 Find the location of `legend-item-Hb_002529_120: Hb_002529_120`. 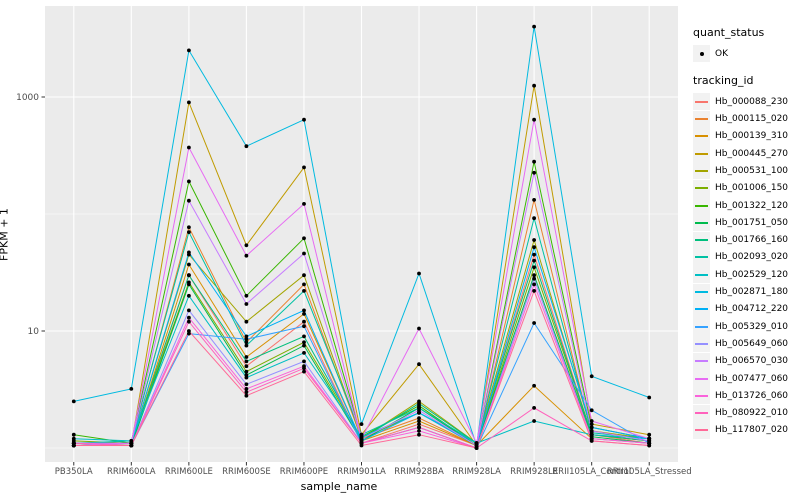

legend-item-Hb_002529_120: Hb_002529_120 is located at coordinates (746, 275).